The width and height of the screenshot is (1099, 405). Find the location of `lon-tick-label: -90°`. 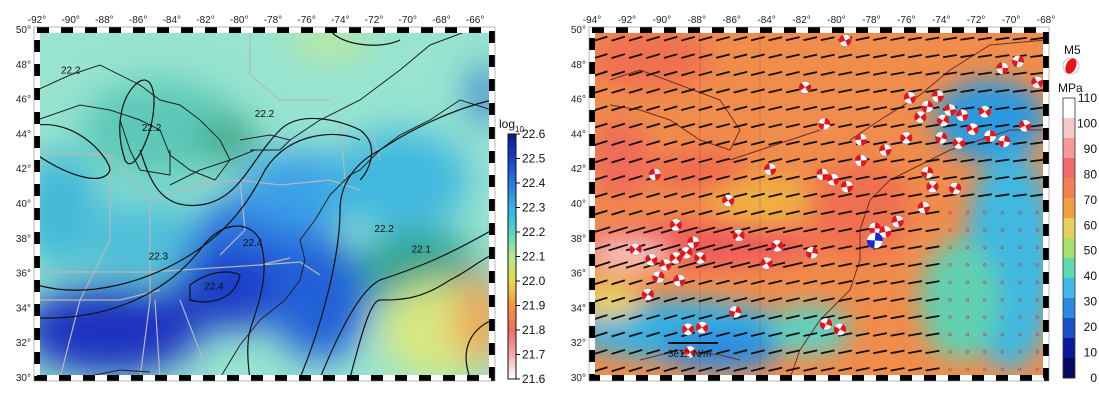

lon-tick-label: -90° is located at coordinates (70, 20).